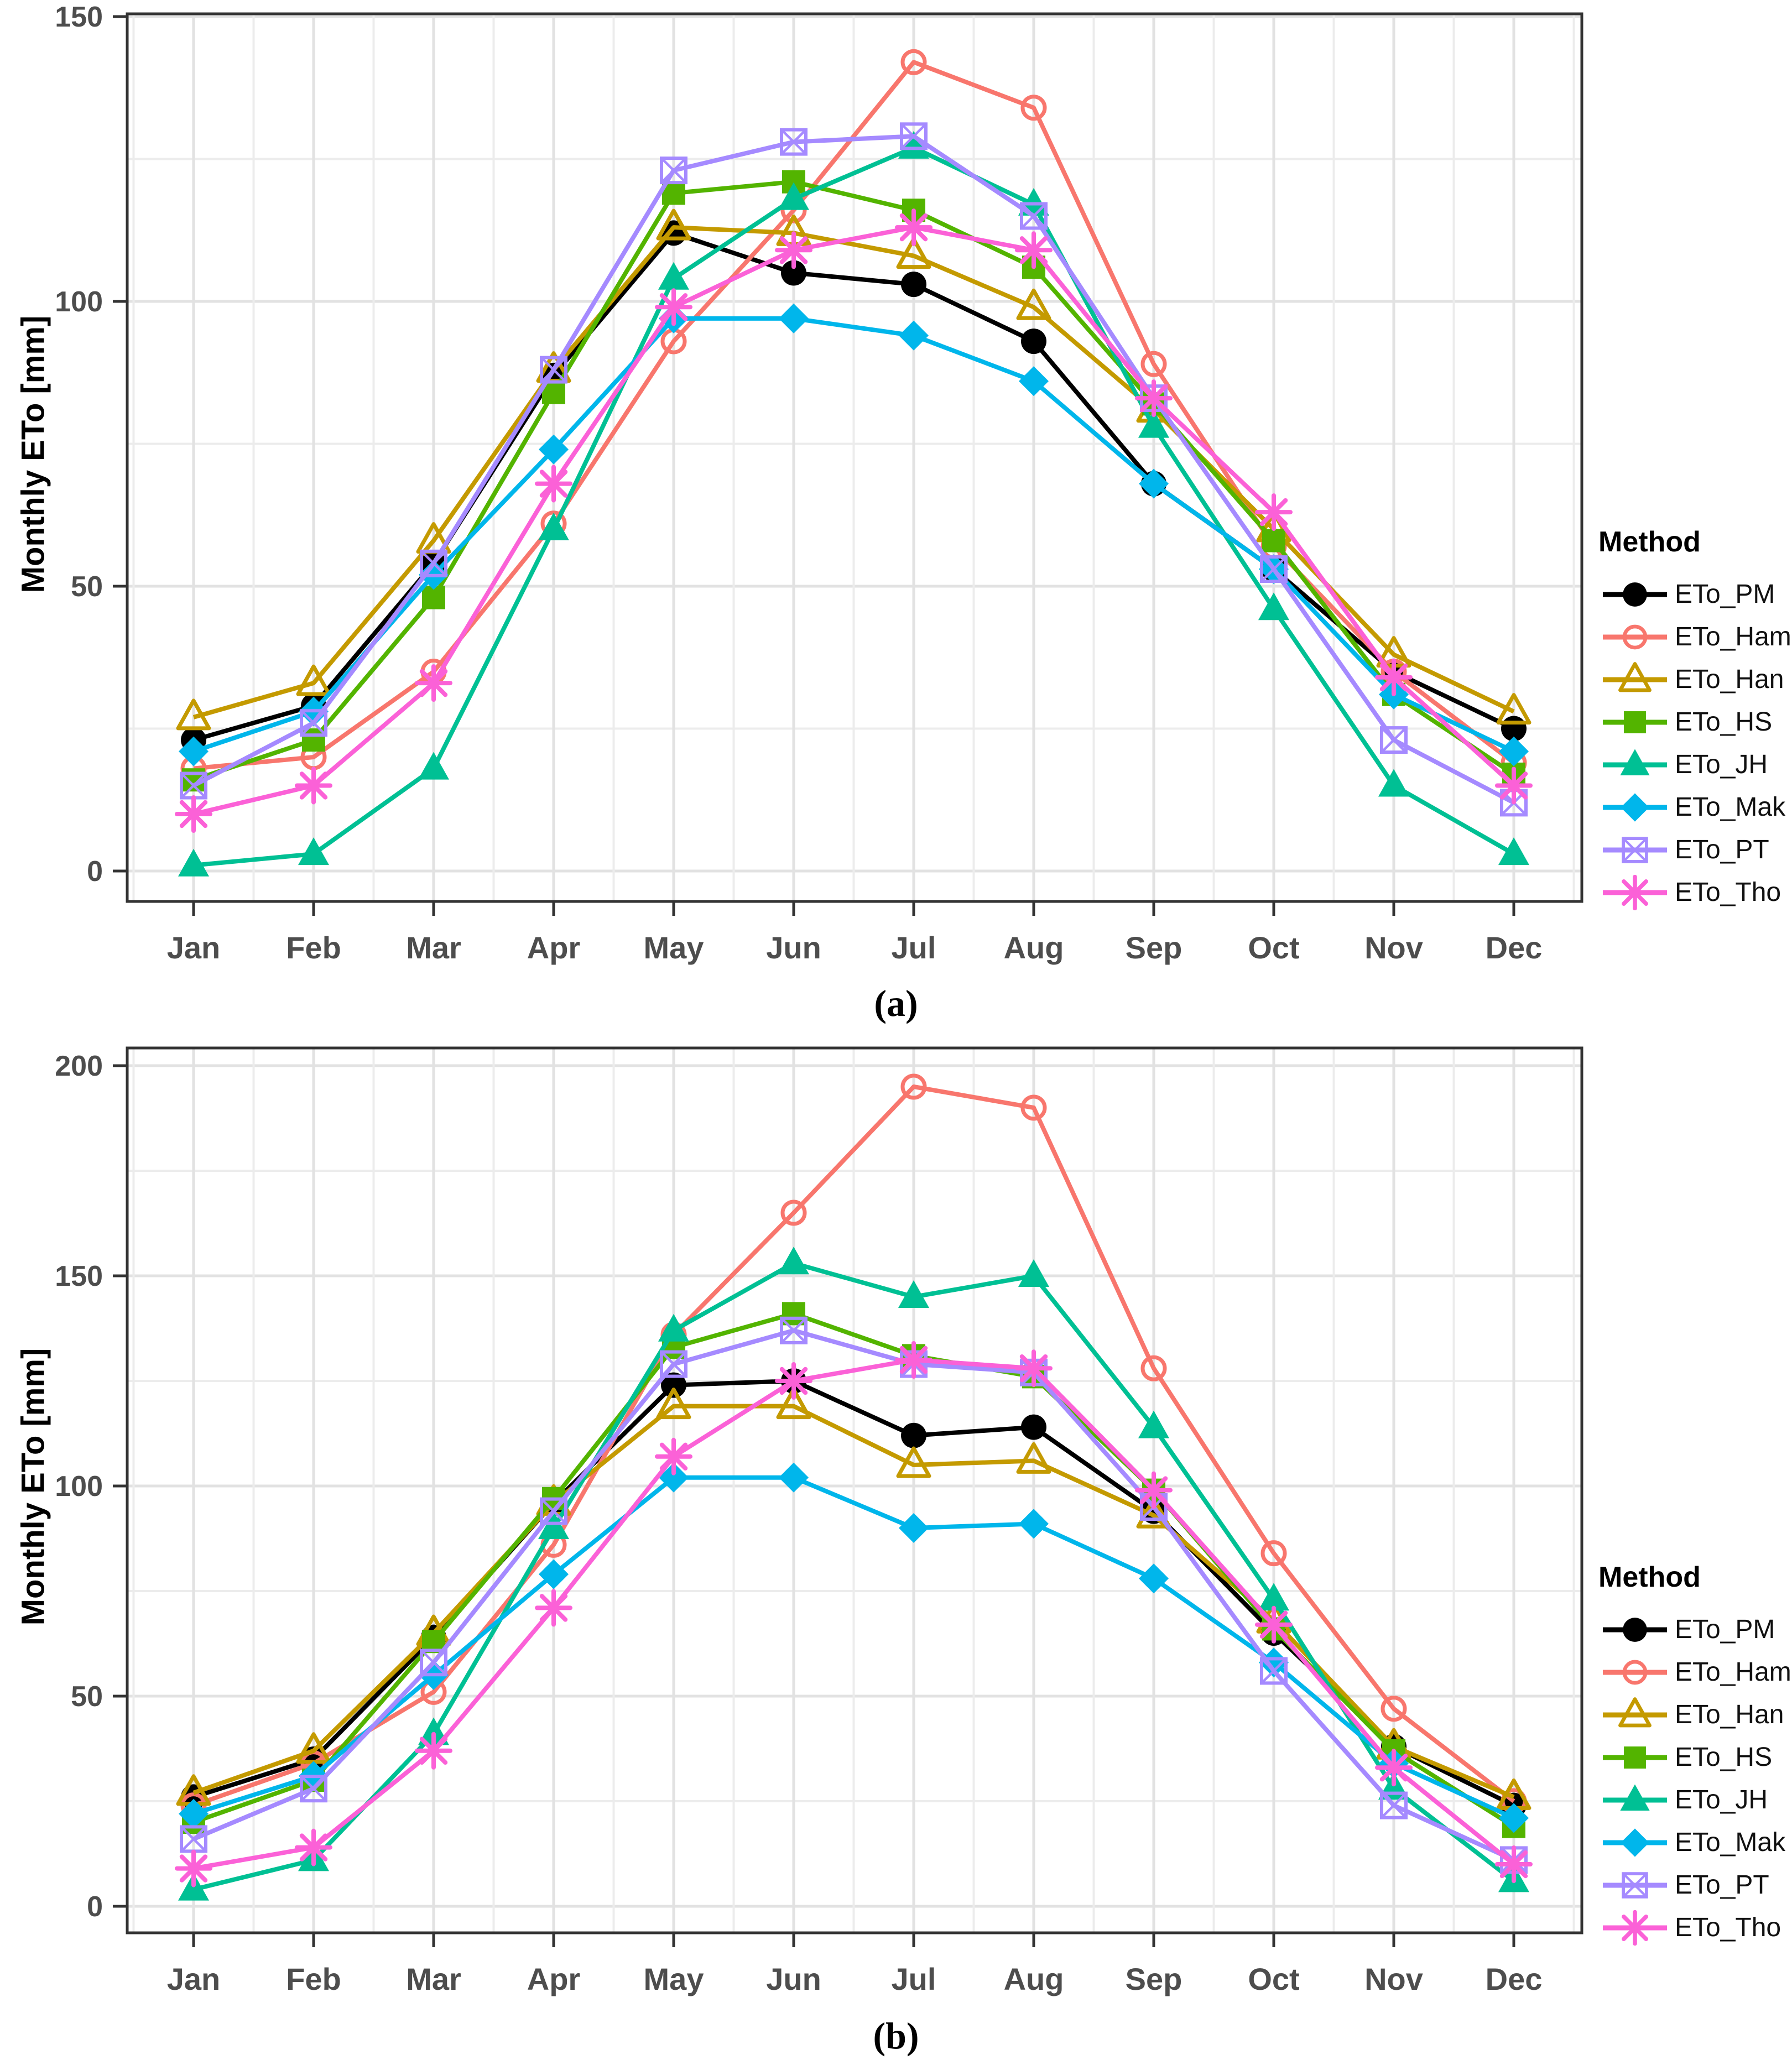 The height and width of the screenshot is (2065, 1792). What do you see at coordinates (553, 1511) in the screenshot?
I see `marker-ETo_PT-Apr` at bounding box center [553, 1511].